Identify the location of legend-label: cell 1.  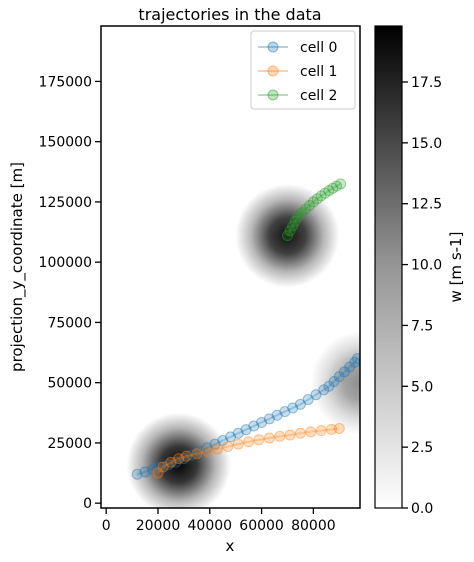
(318, 72).